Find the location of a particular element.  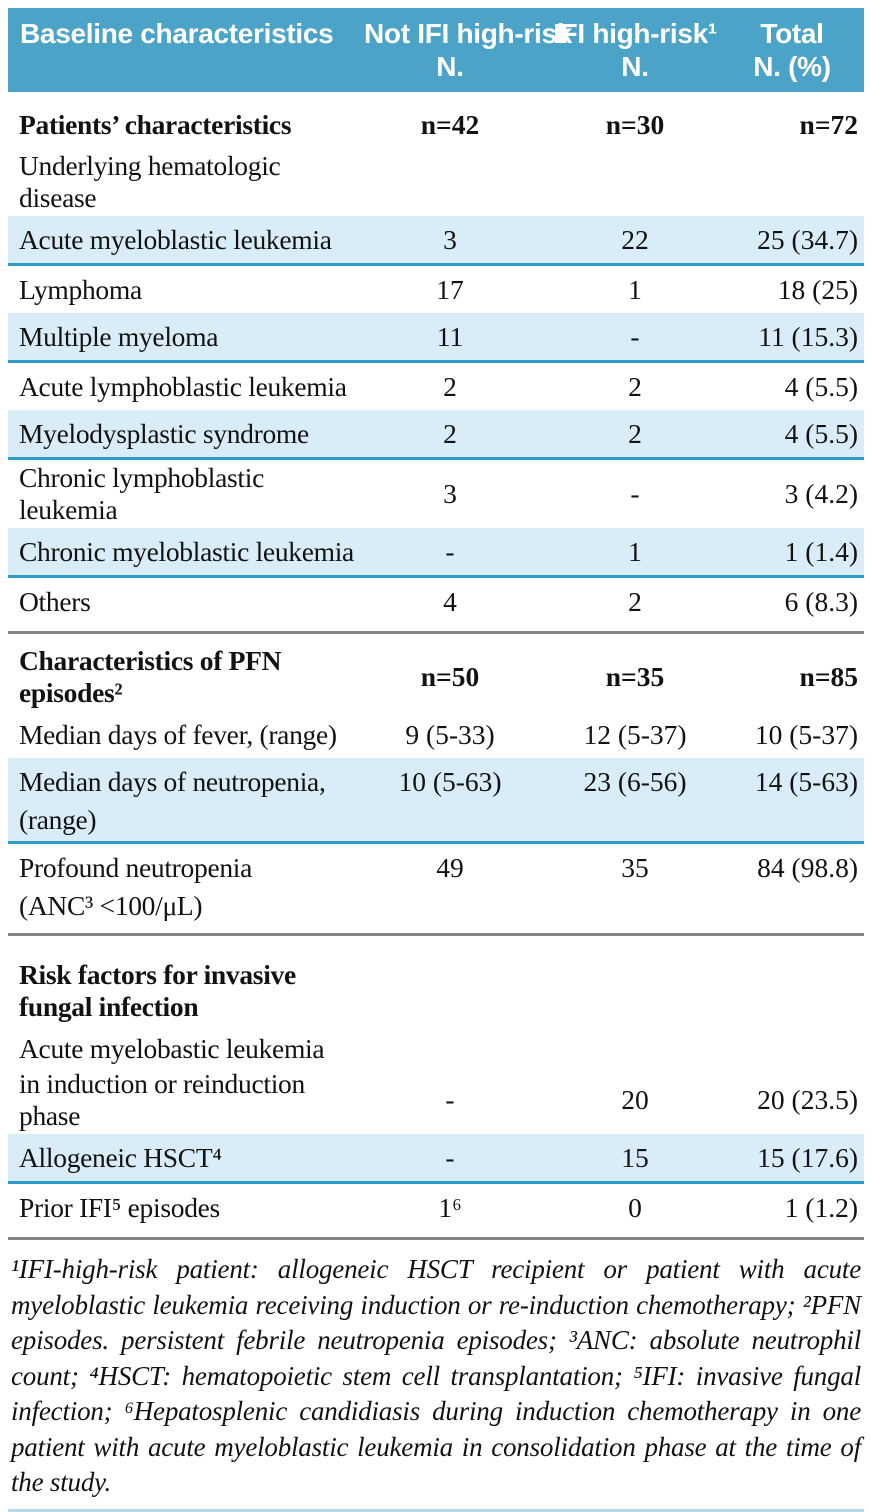

table-row: Profound neutropenia 49 35 84 (98.8) is located at coordinates (436, 867).